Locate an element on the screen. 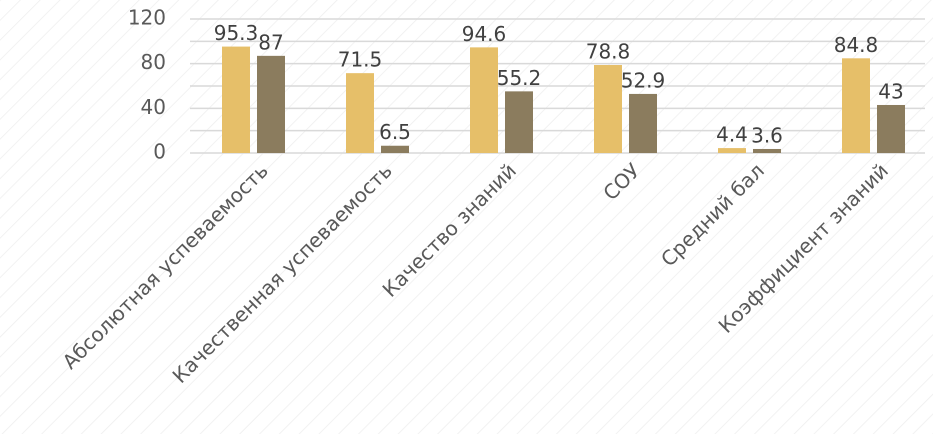 This screenshot has height=434, width=933. value-label: 52.9 is located at coordinates (643, 80).